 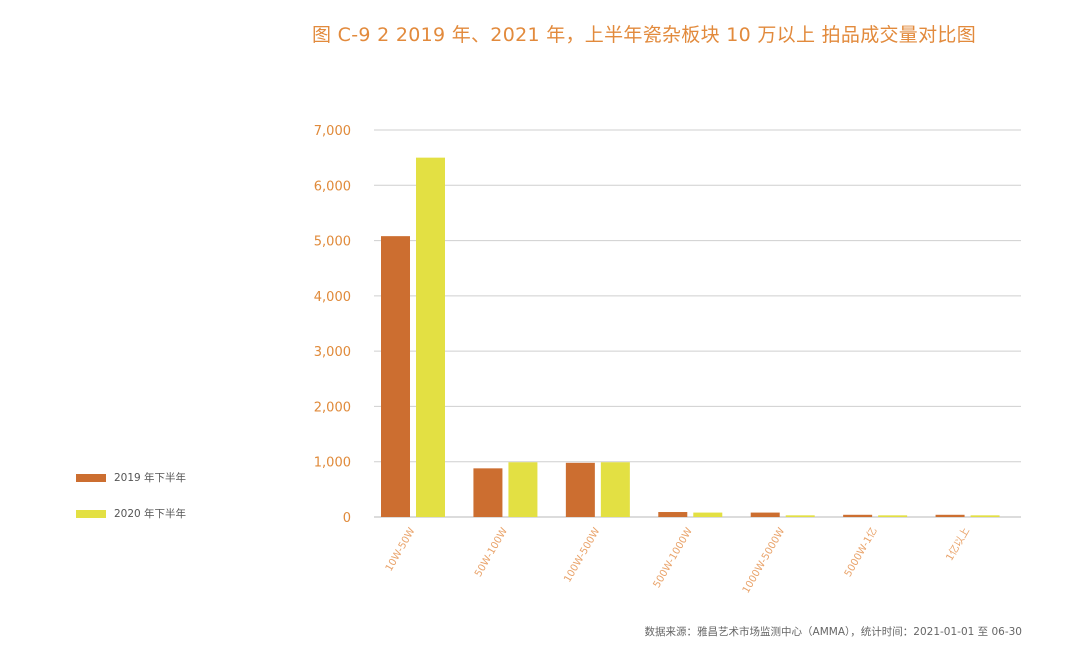 I want to click on y-tick-label: 0, so click(x=347, y=518).